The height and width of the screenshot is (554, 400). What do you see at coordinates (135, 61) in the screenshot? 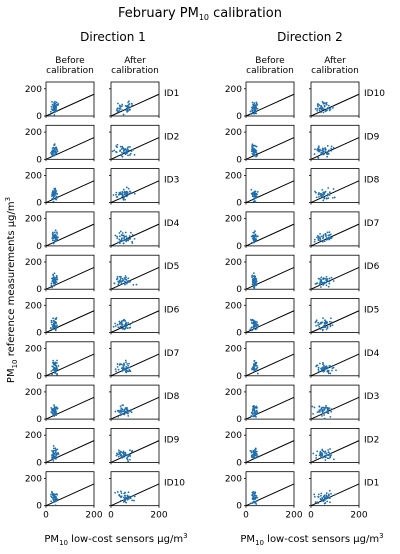
I see `column-title: After` at bounding box center [135, 61].